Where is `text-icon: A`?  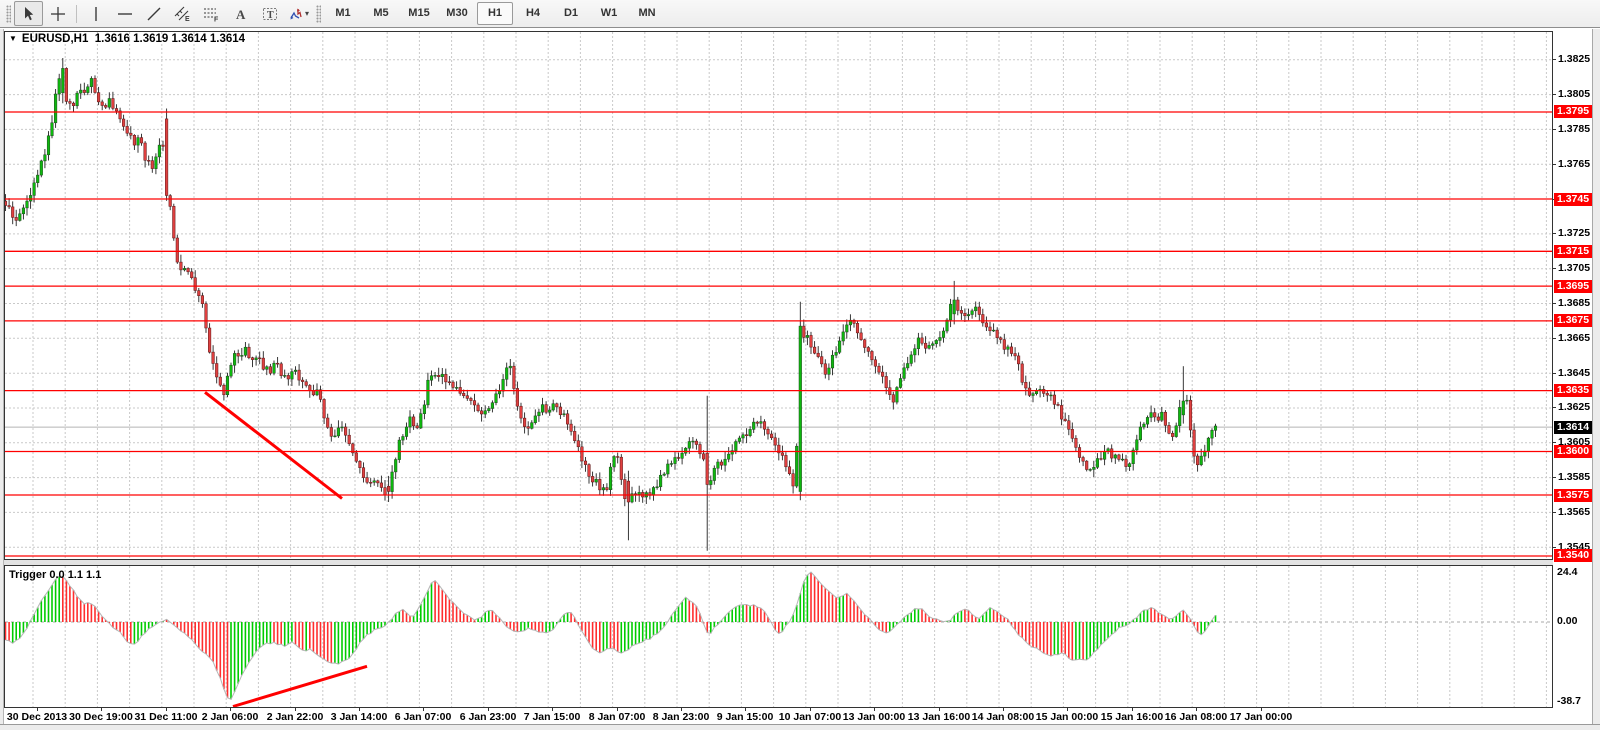
text-icon: A is located at coordinates (241, 14).